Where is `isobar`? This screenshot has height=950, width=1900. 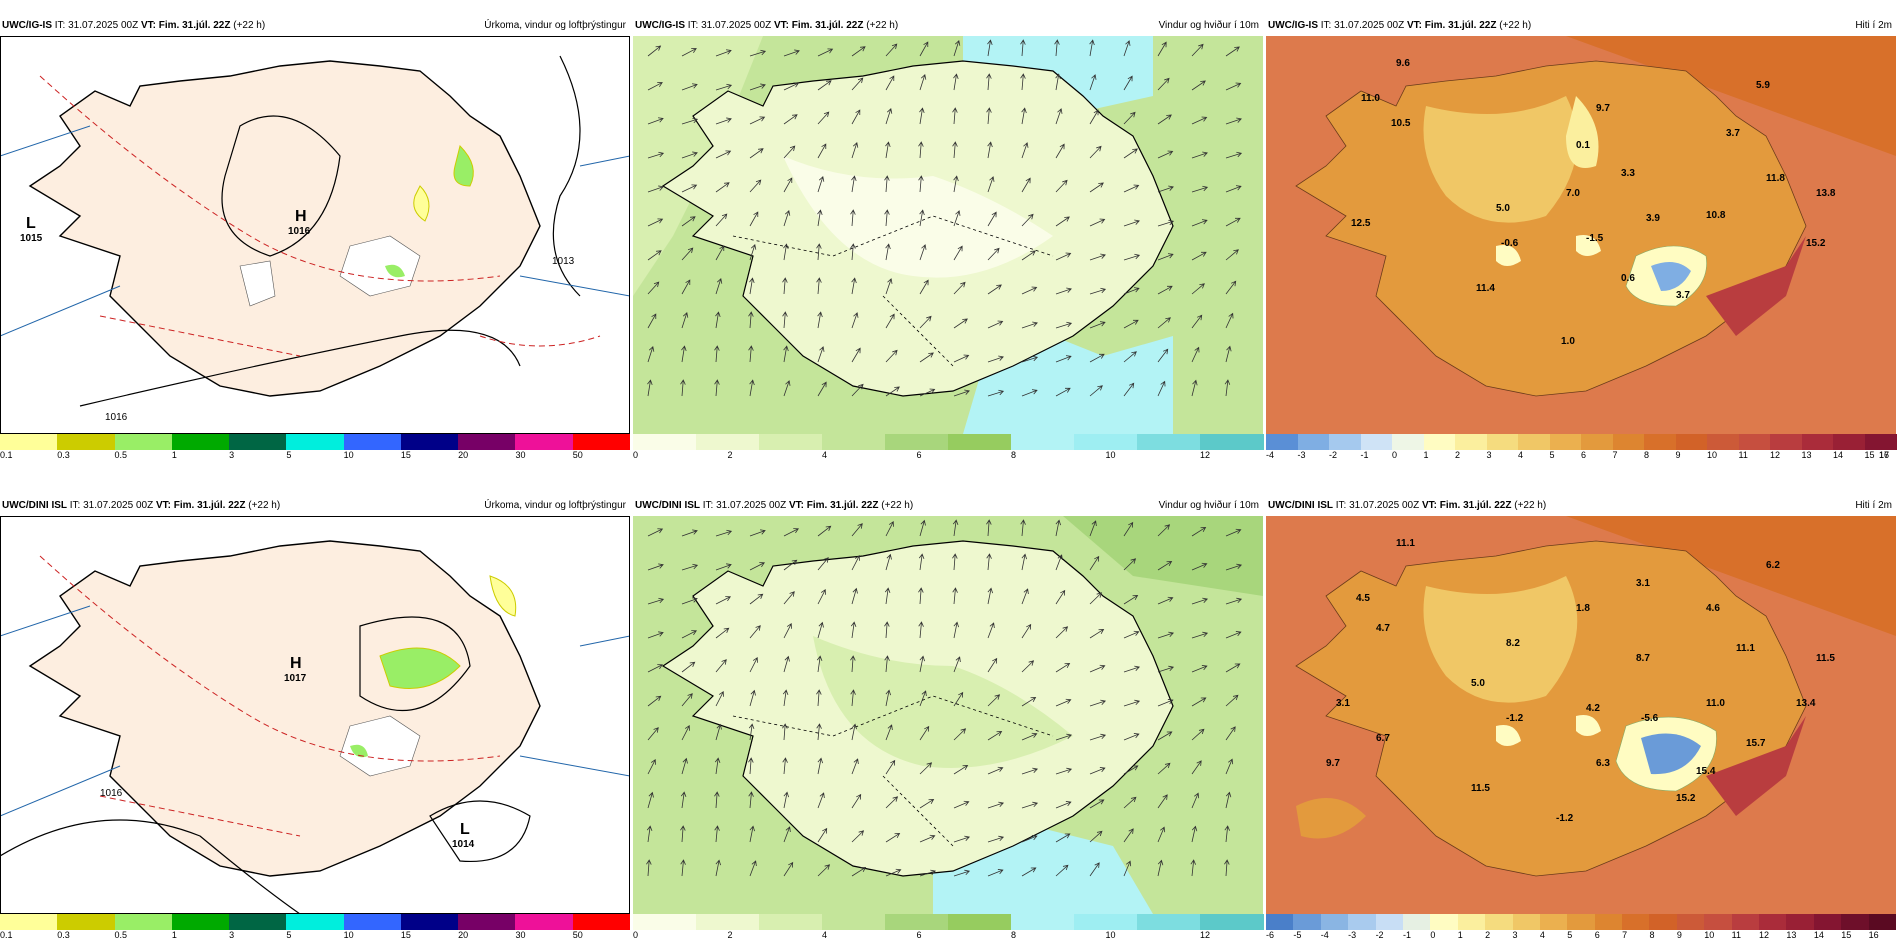 isobar is located at coordinates (415, 664).